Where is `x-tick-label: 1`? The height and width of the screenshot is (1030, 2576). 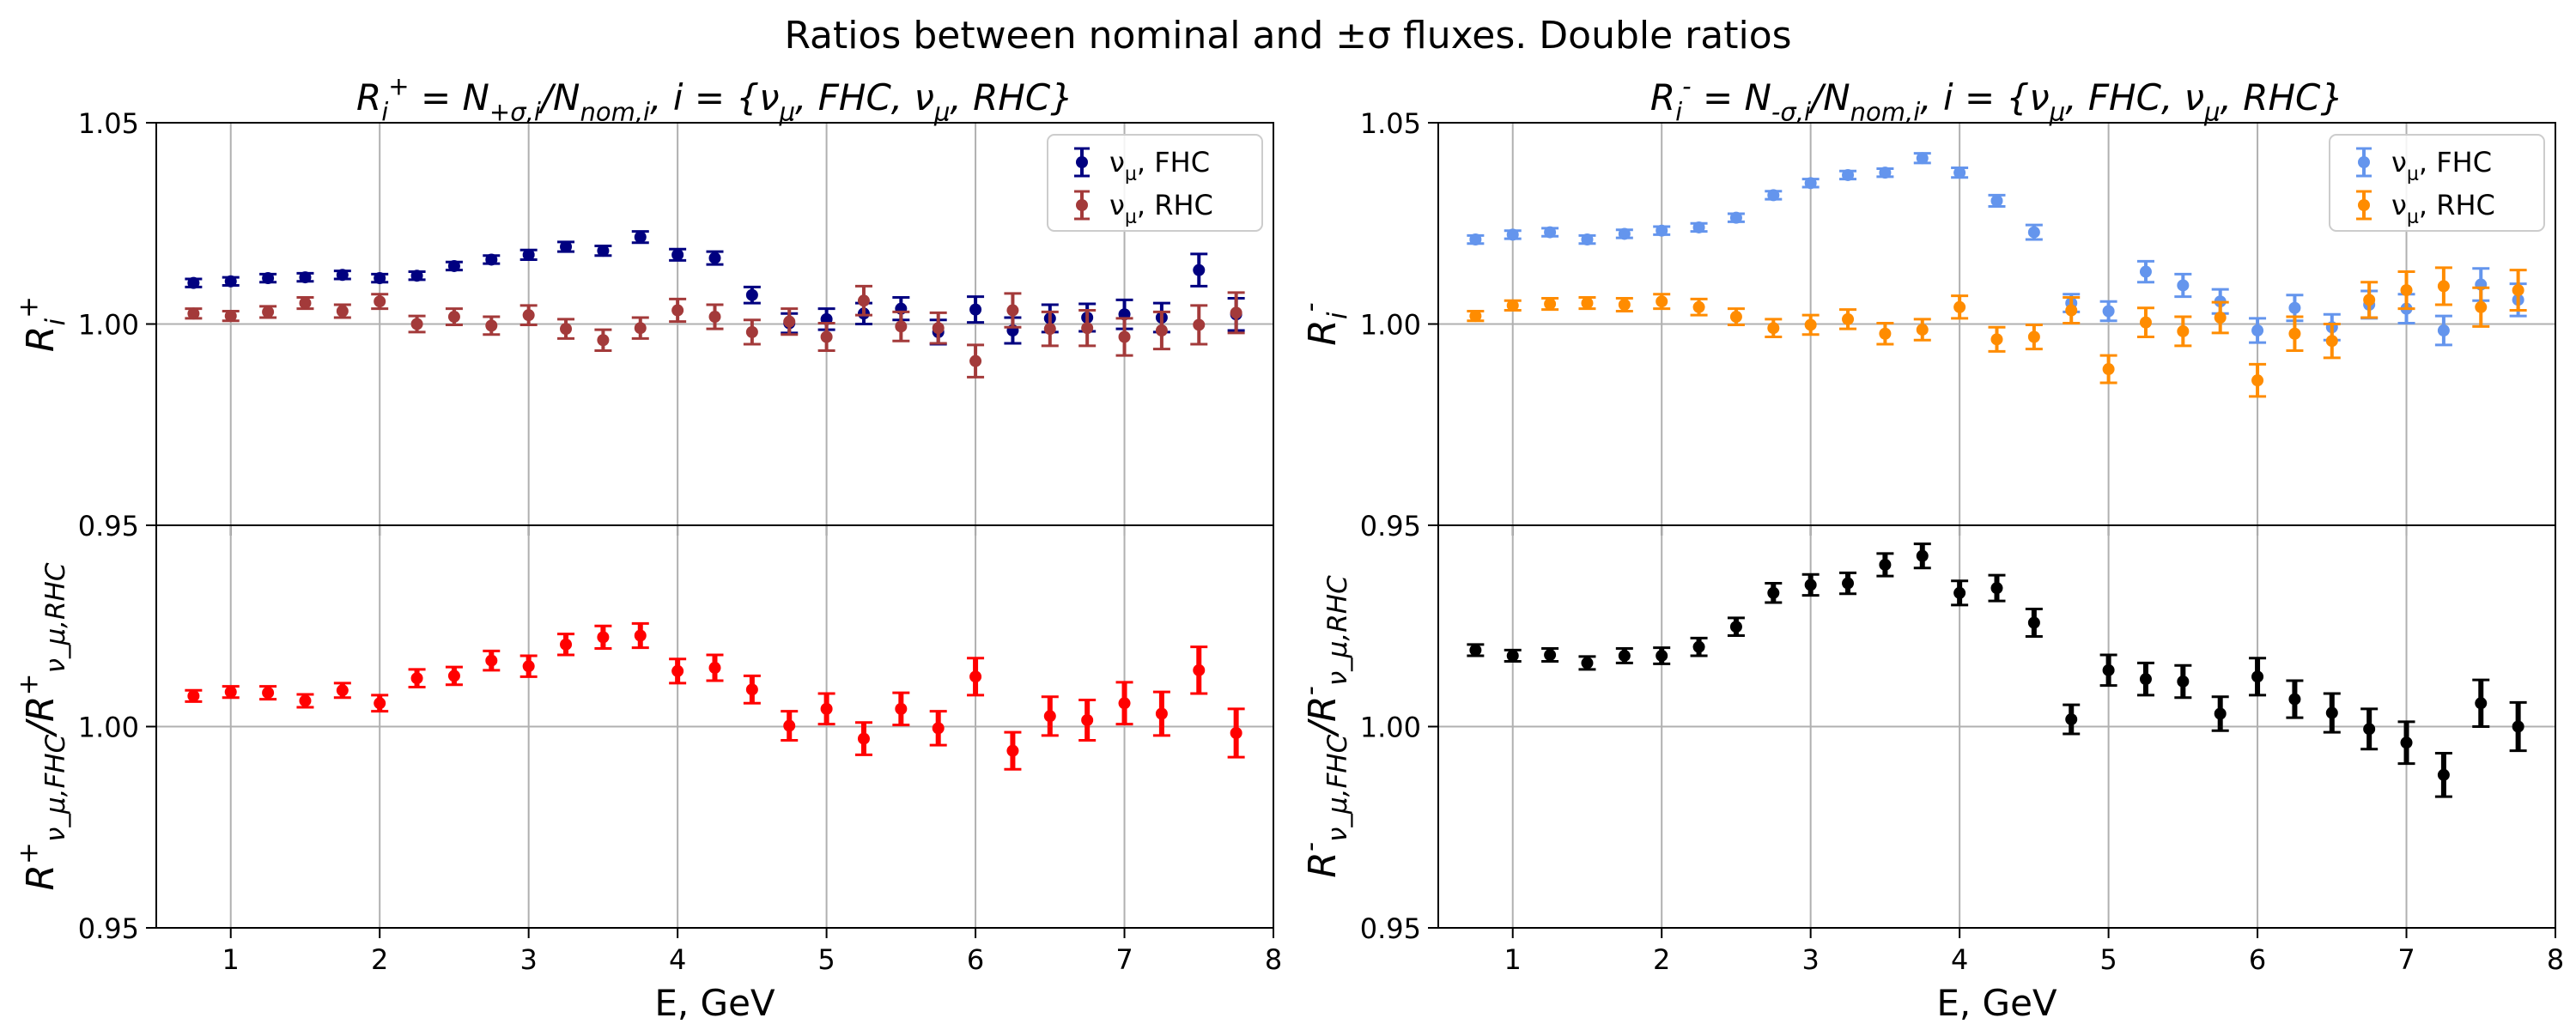 x-tick-label: 1 is located at coordinates (1513, 959).